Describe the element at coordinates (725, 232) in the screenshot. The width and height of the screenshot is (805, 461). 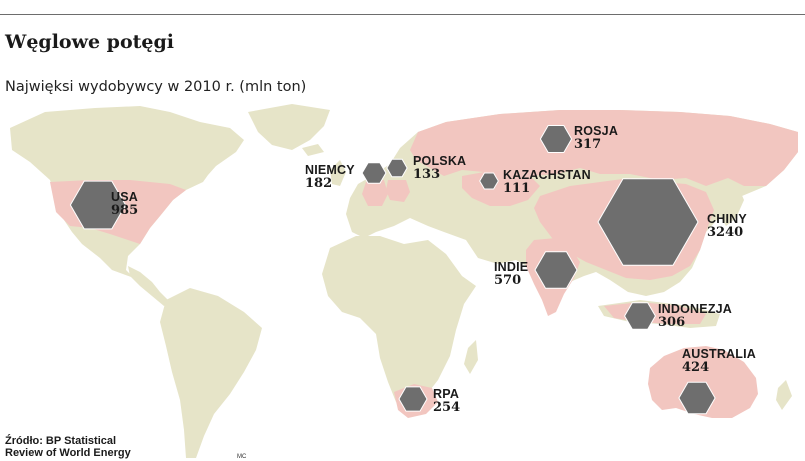
I see `country-value: 3240` at that location.